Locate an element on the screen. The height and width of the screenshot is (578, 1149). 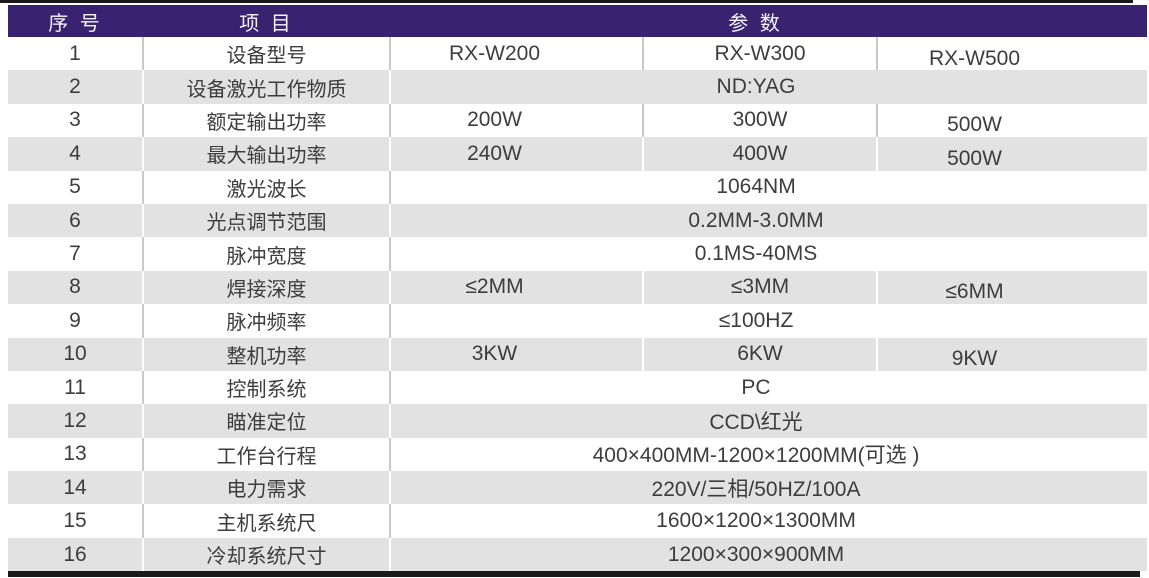
param-cell: ≤2MM is located at coordinates (516, 287).